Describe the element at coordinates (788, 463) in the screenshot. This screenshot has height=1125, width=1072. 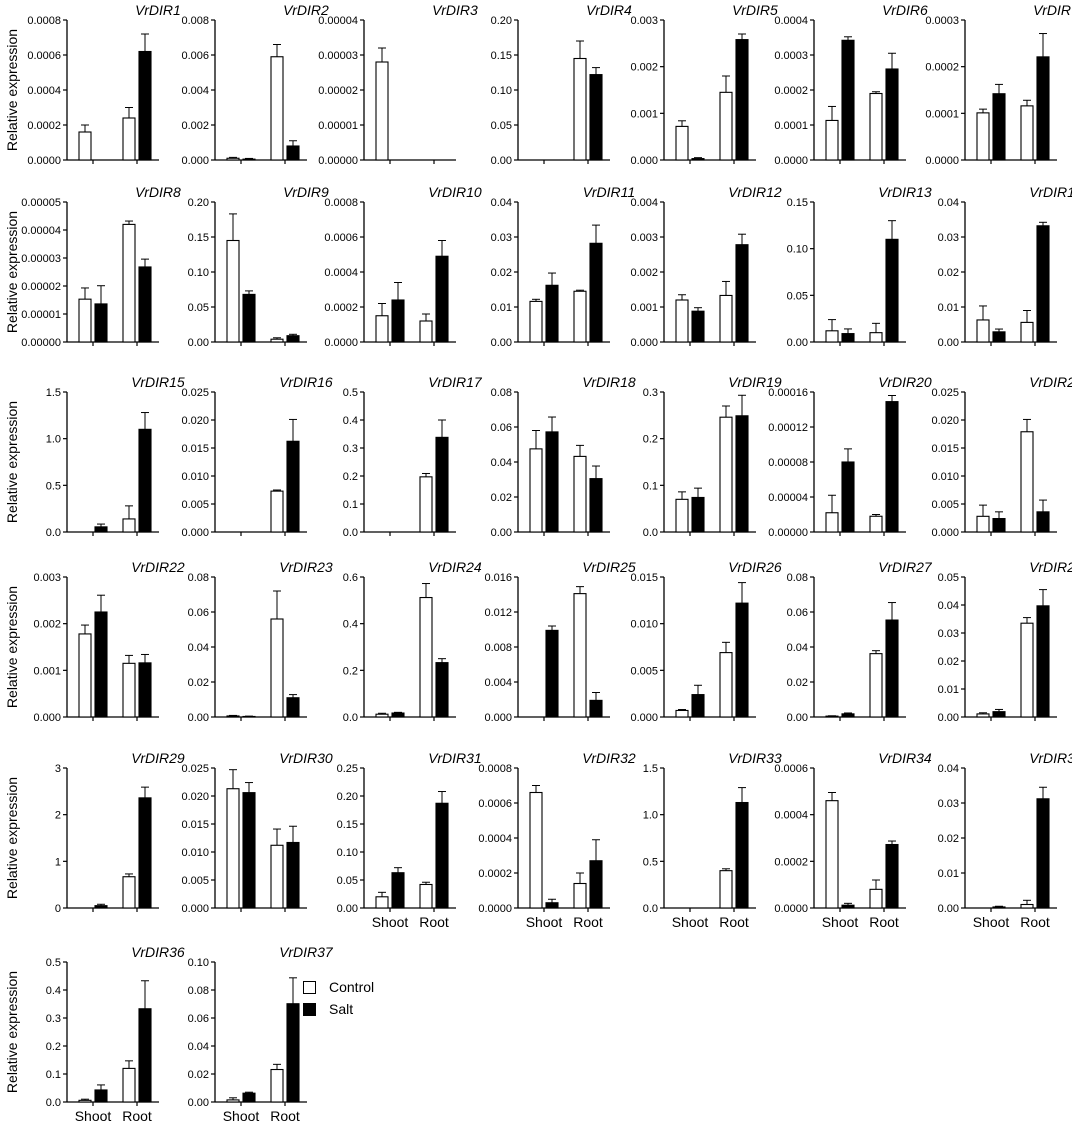
I see `y-tick-label: 0.00008` at that location.